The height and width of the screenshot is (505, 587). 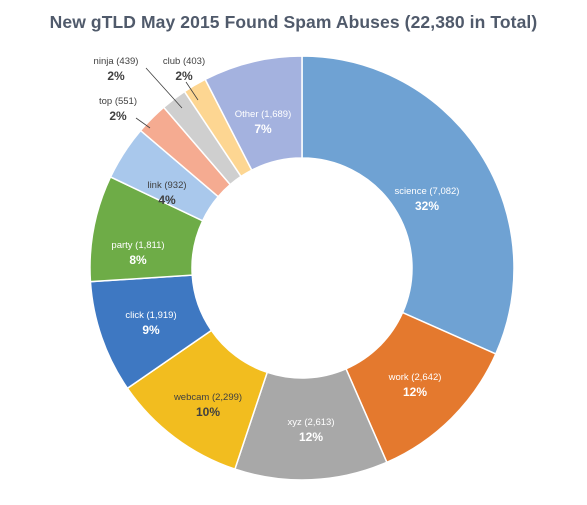 I want to click on leader-line-club, so click(x=192, y=91).